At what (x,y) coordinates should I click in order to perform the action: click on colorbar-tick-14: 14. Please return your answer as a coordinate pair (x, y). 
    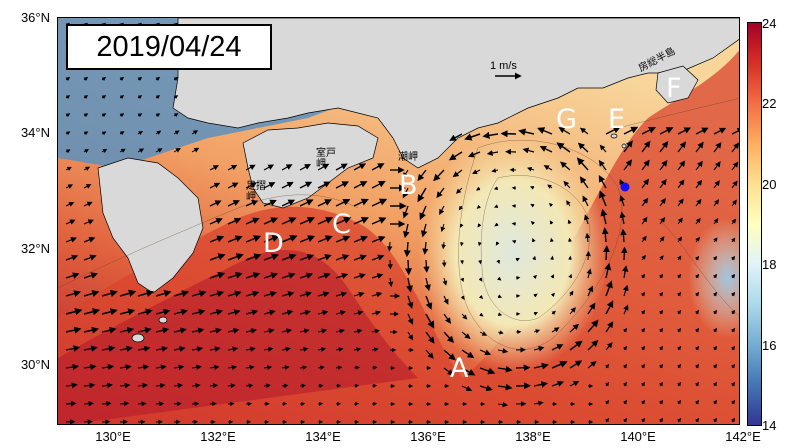
    Looking at the image, I should click on (769, 425).